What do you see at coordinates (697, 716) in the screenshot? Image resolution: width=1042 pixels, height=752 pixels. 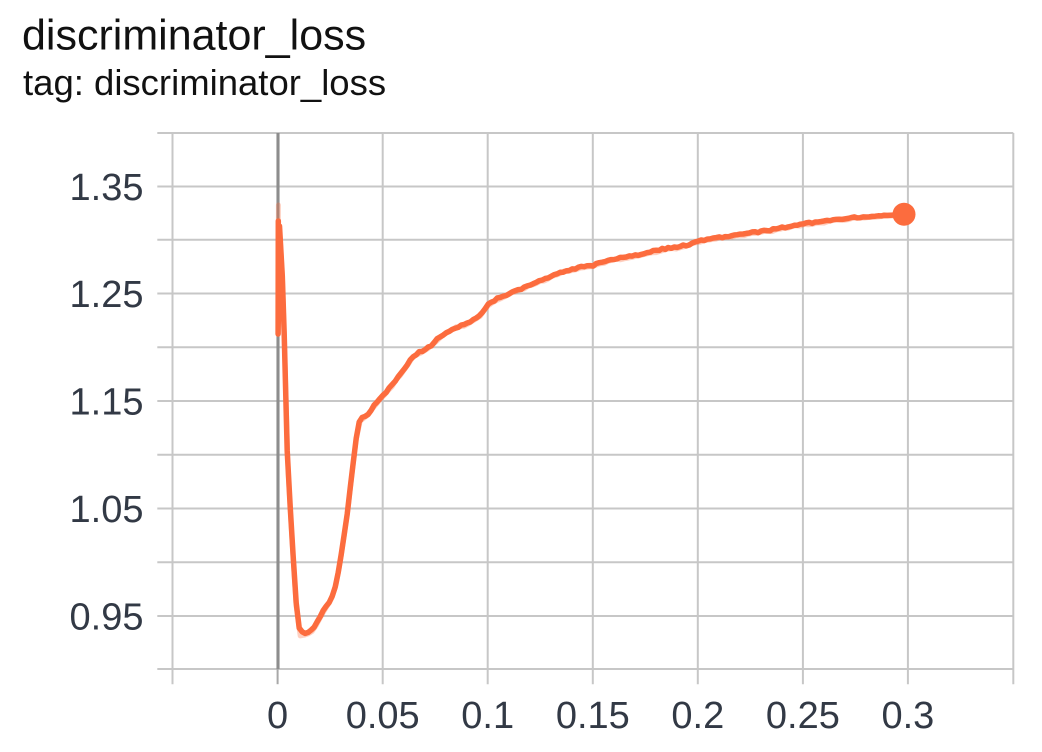 I see `svg-text: 0.2` at bounding box center [697, 716].